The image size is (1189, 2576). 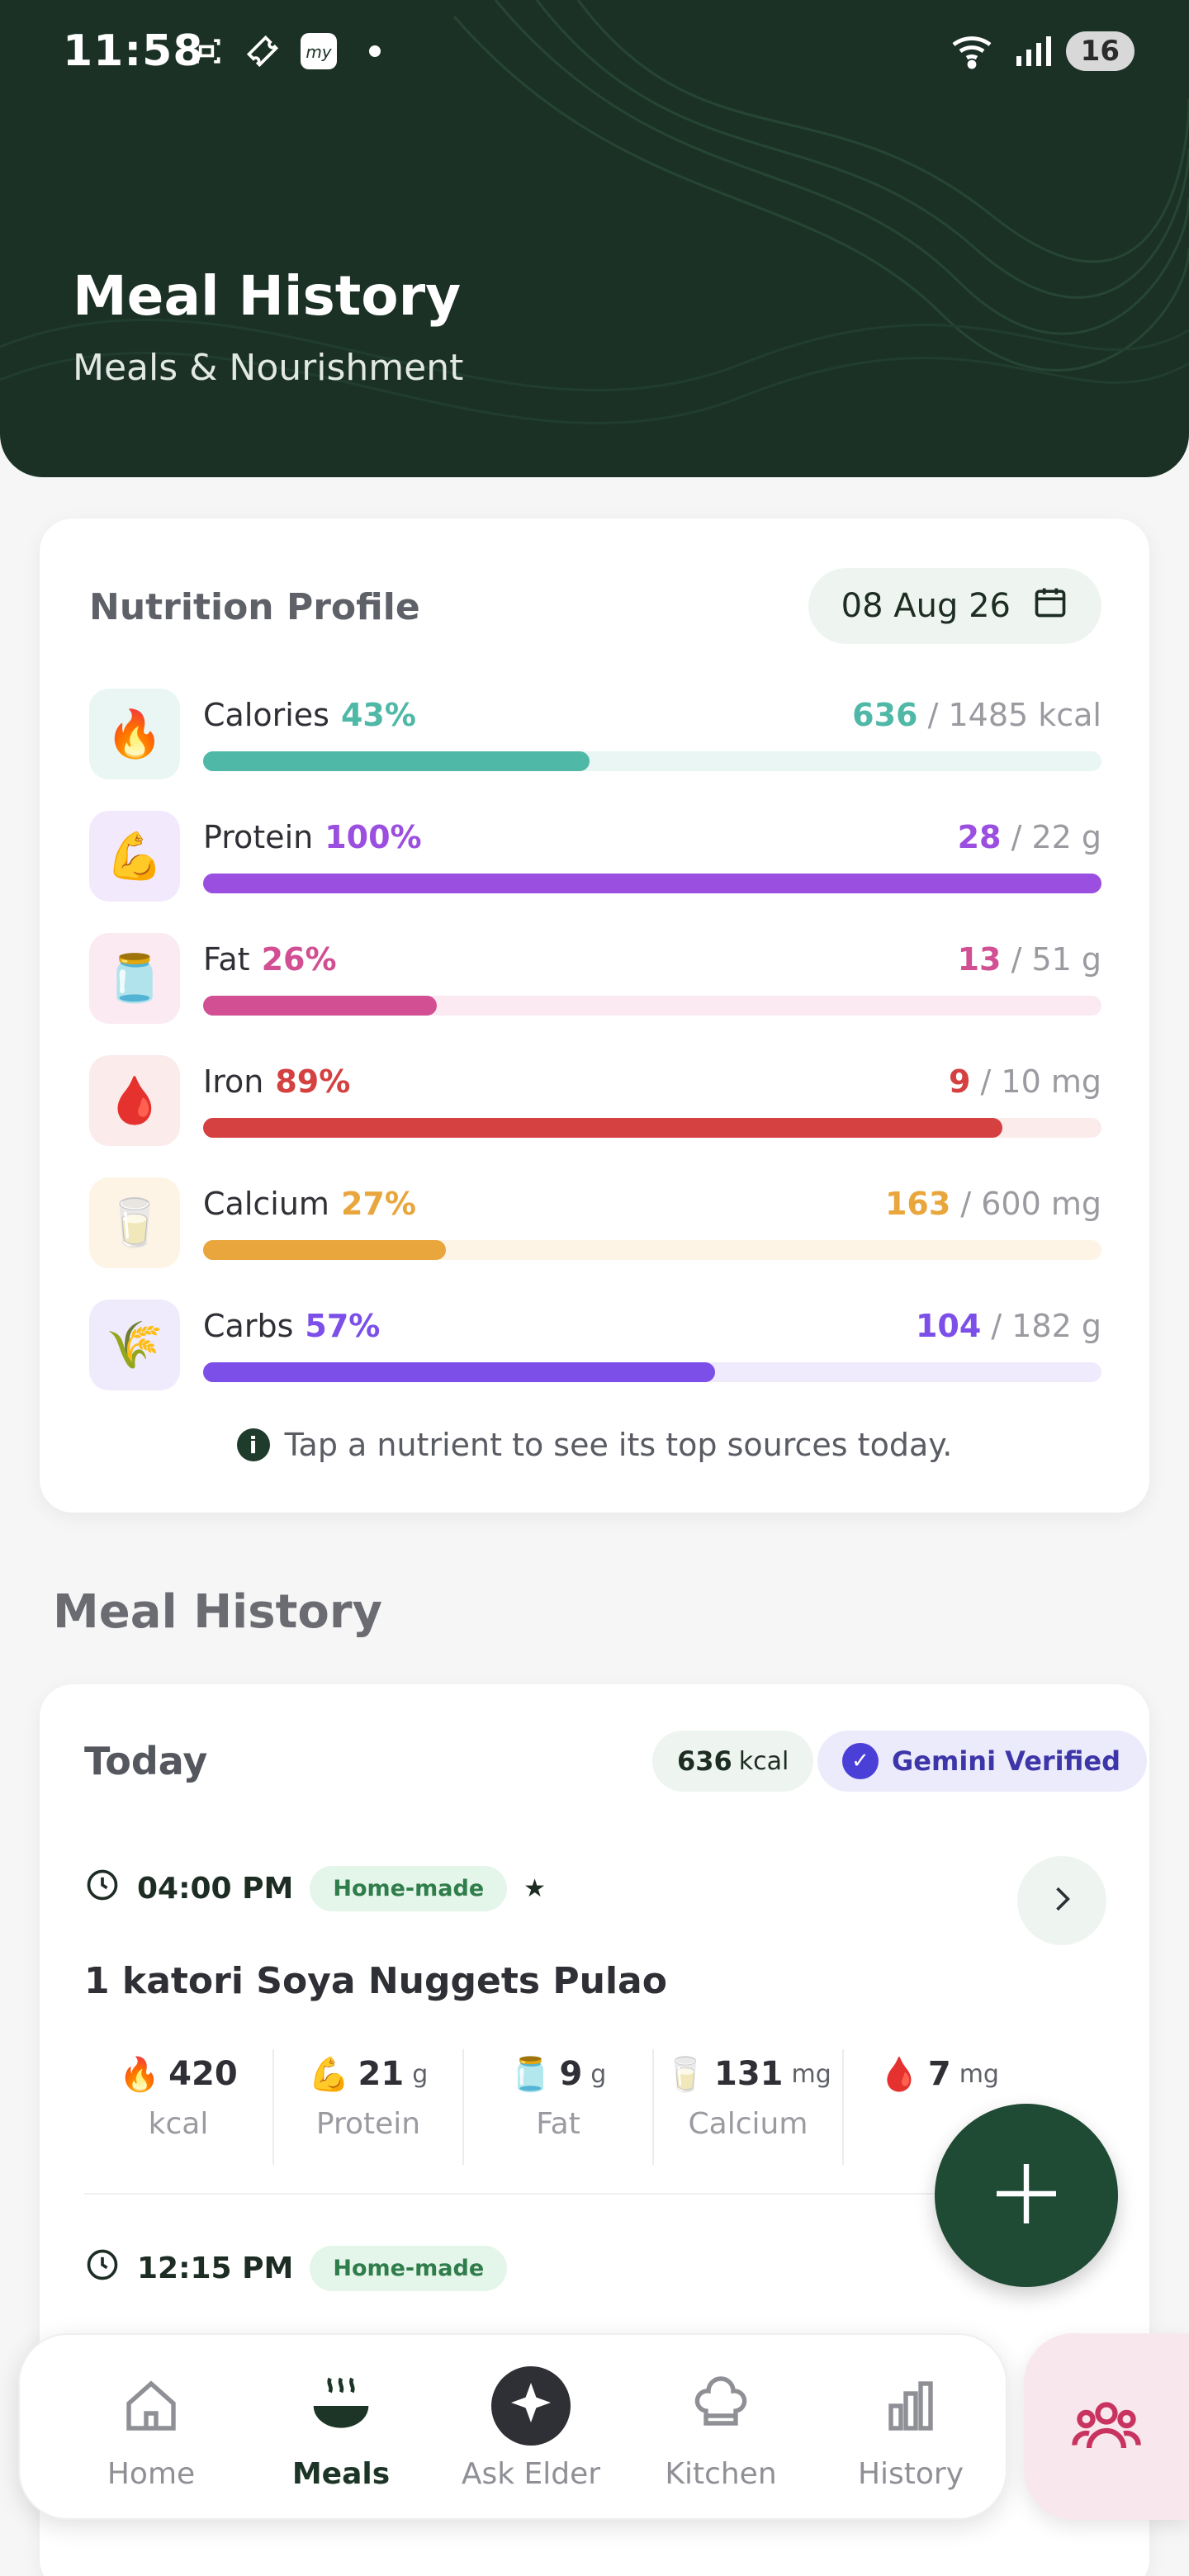 What do you see at coordinates (721, 2473) in the screenshot?
I see `nav-label: Kitchen` at bounding box center [721, 2473].